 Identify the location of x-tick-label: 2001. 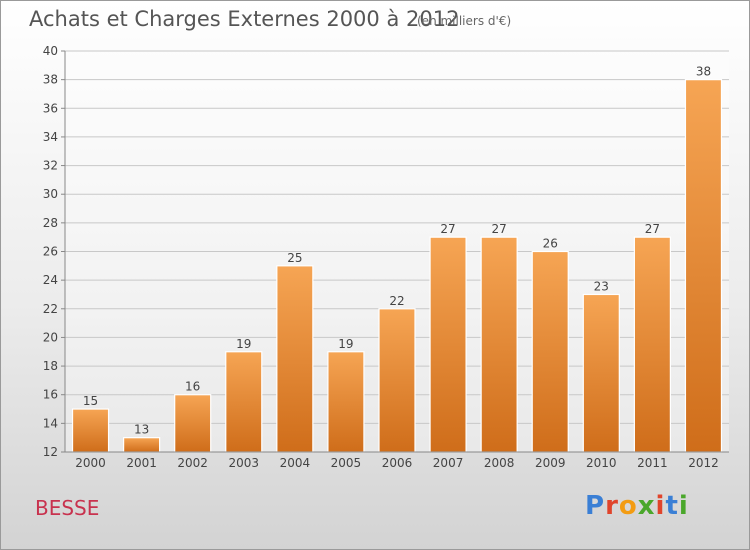
(141, 463).